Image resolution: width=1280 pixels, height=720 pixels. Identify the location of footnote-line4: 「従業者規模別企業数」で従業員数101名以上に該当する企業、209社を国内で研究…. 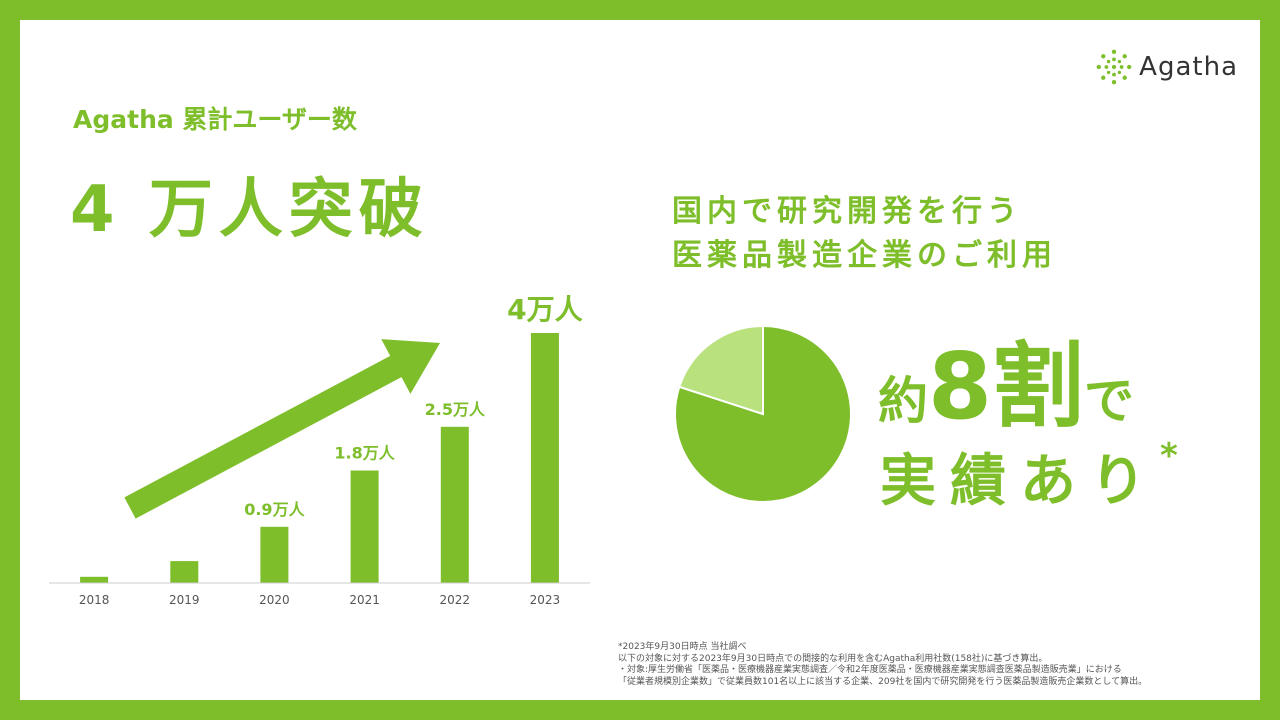
(883, 681).